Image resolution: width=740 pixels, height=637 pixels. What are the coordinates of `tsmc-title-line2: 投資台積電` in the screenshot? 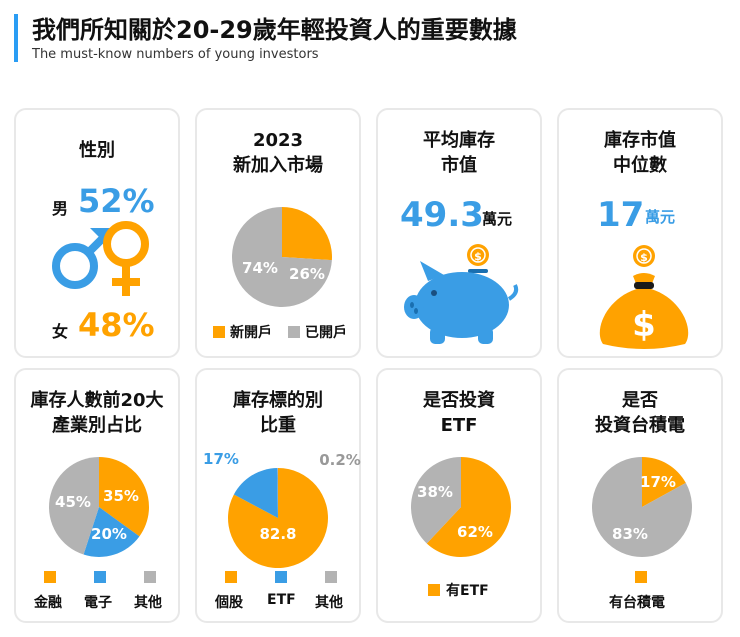 It's located at (640, 425).